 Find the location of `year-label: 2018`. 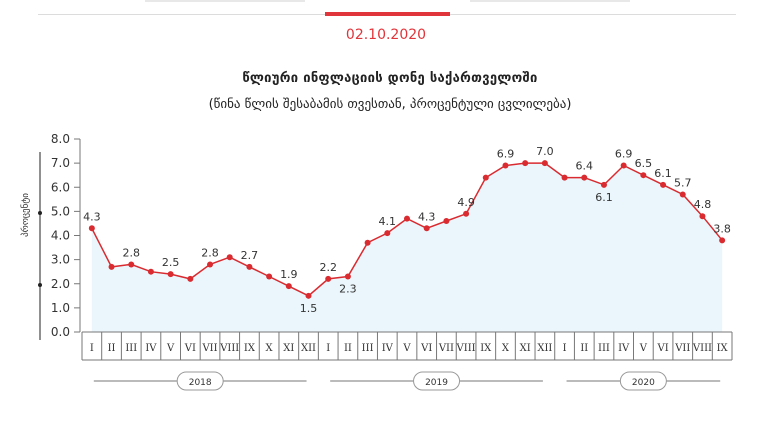

year-label: 2018 is located at coordinates (200, 383).